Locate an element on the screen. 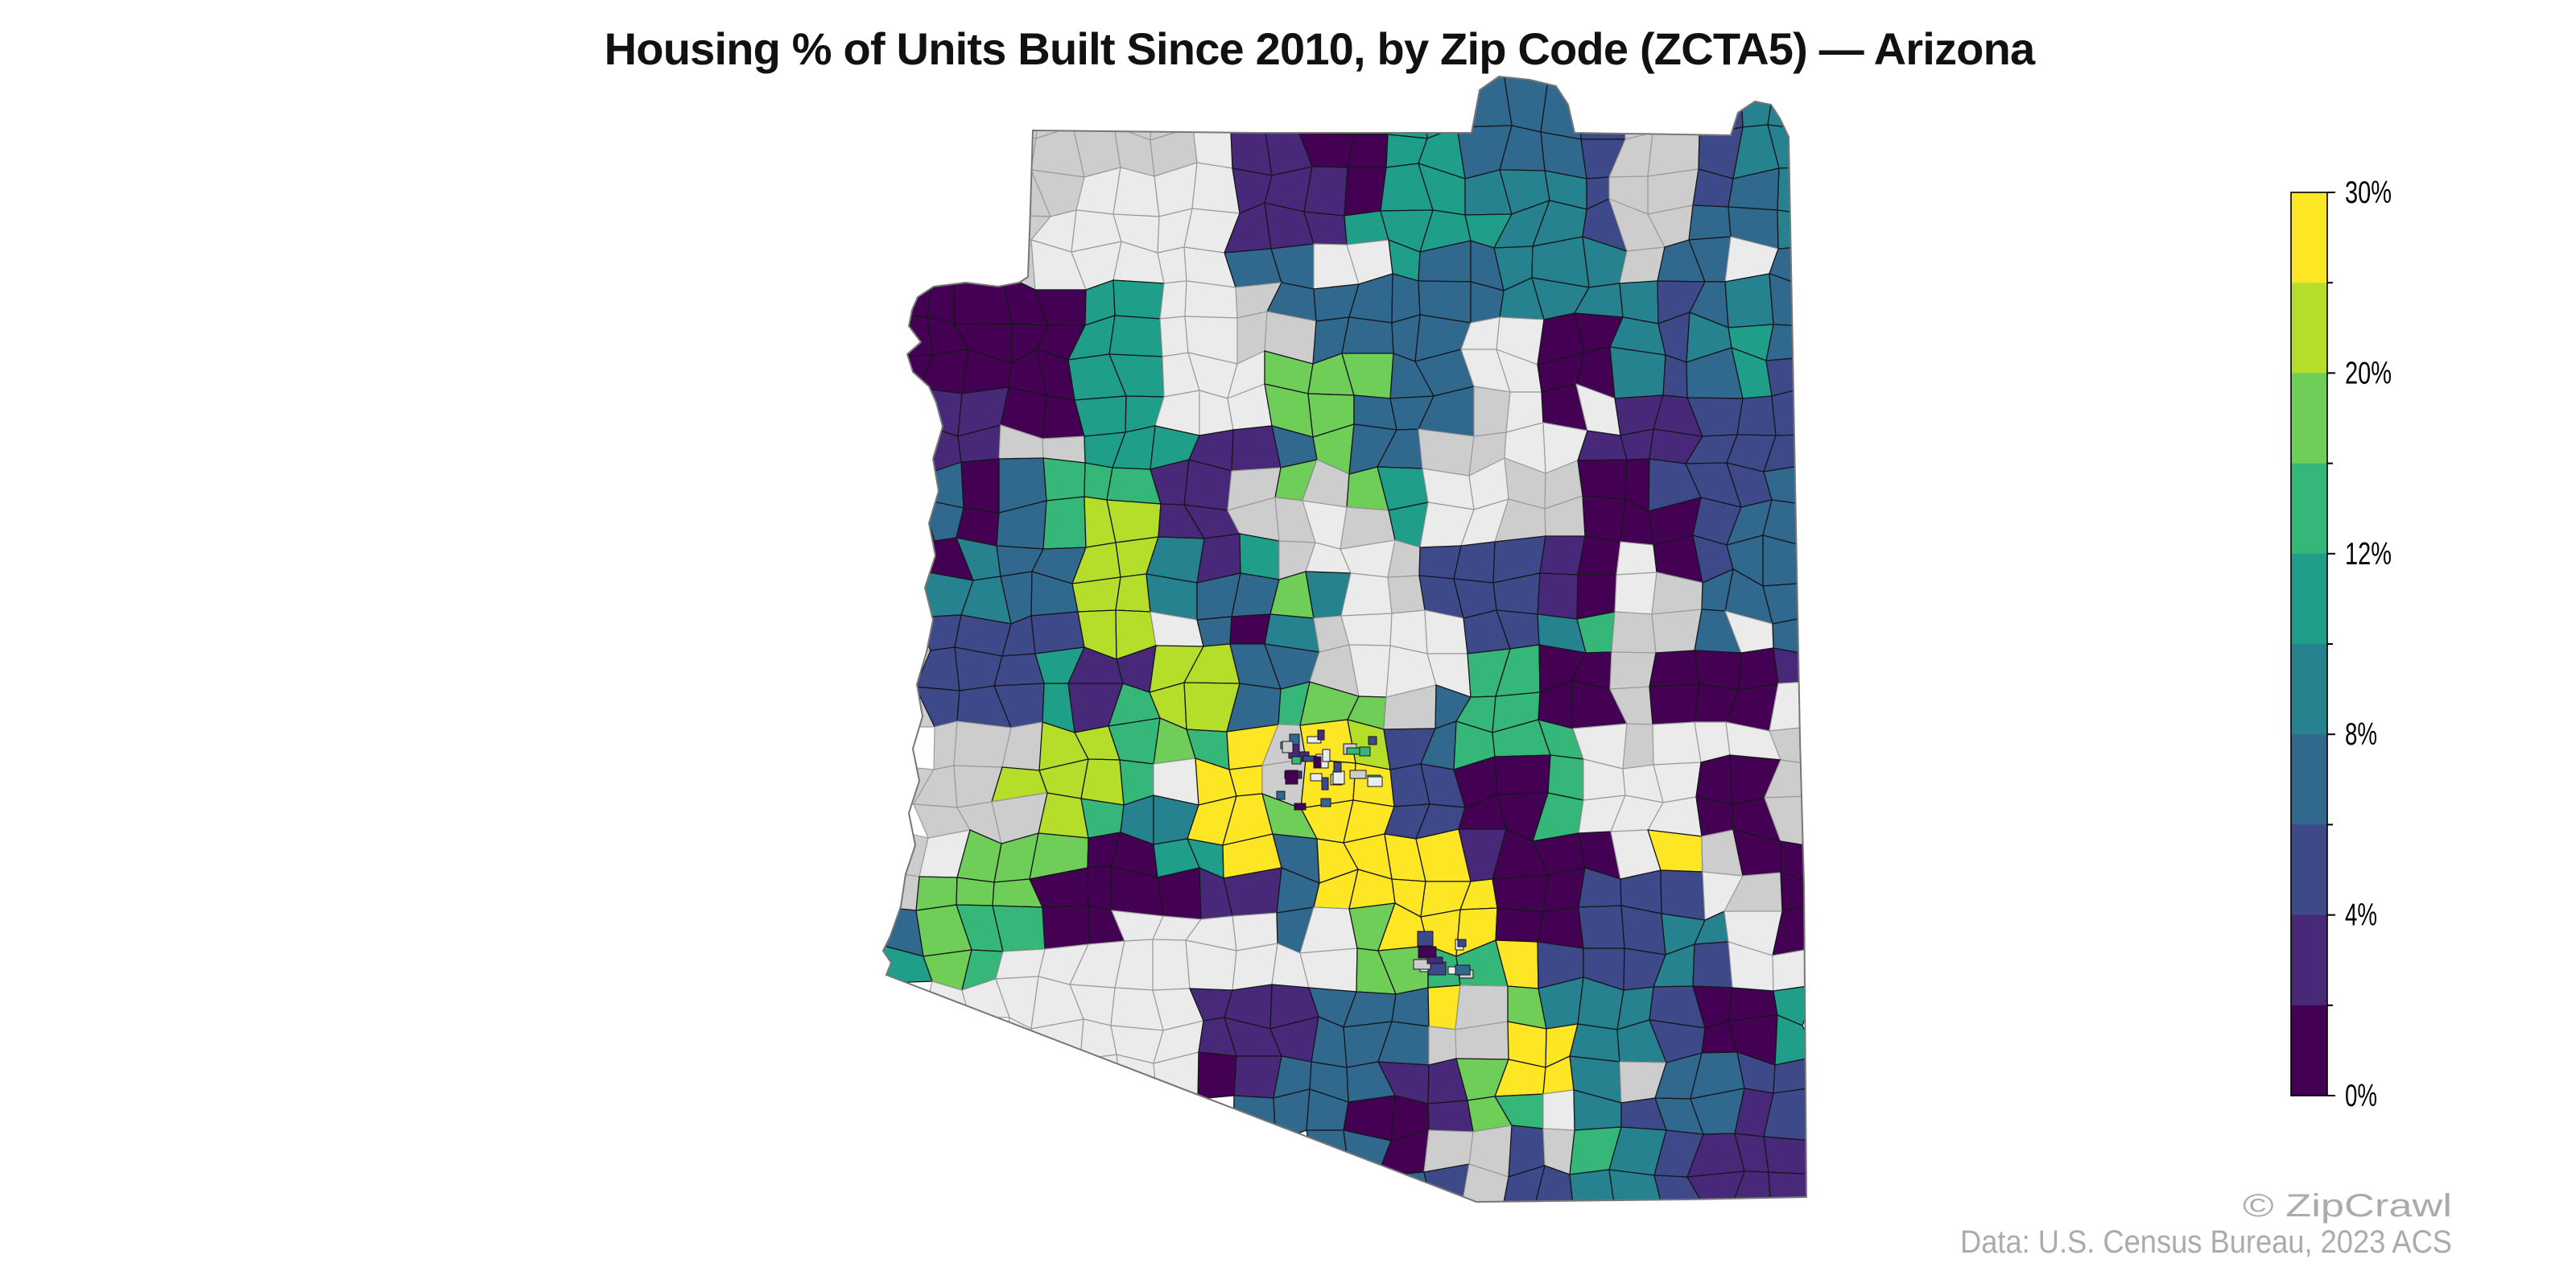 This screenshot has height=1288, width=2576. svg-text: 30% is located at coordinates (2368, 192).